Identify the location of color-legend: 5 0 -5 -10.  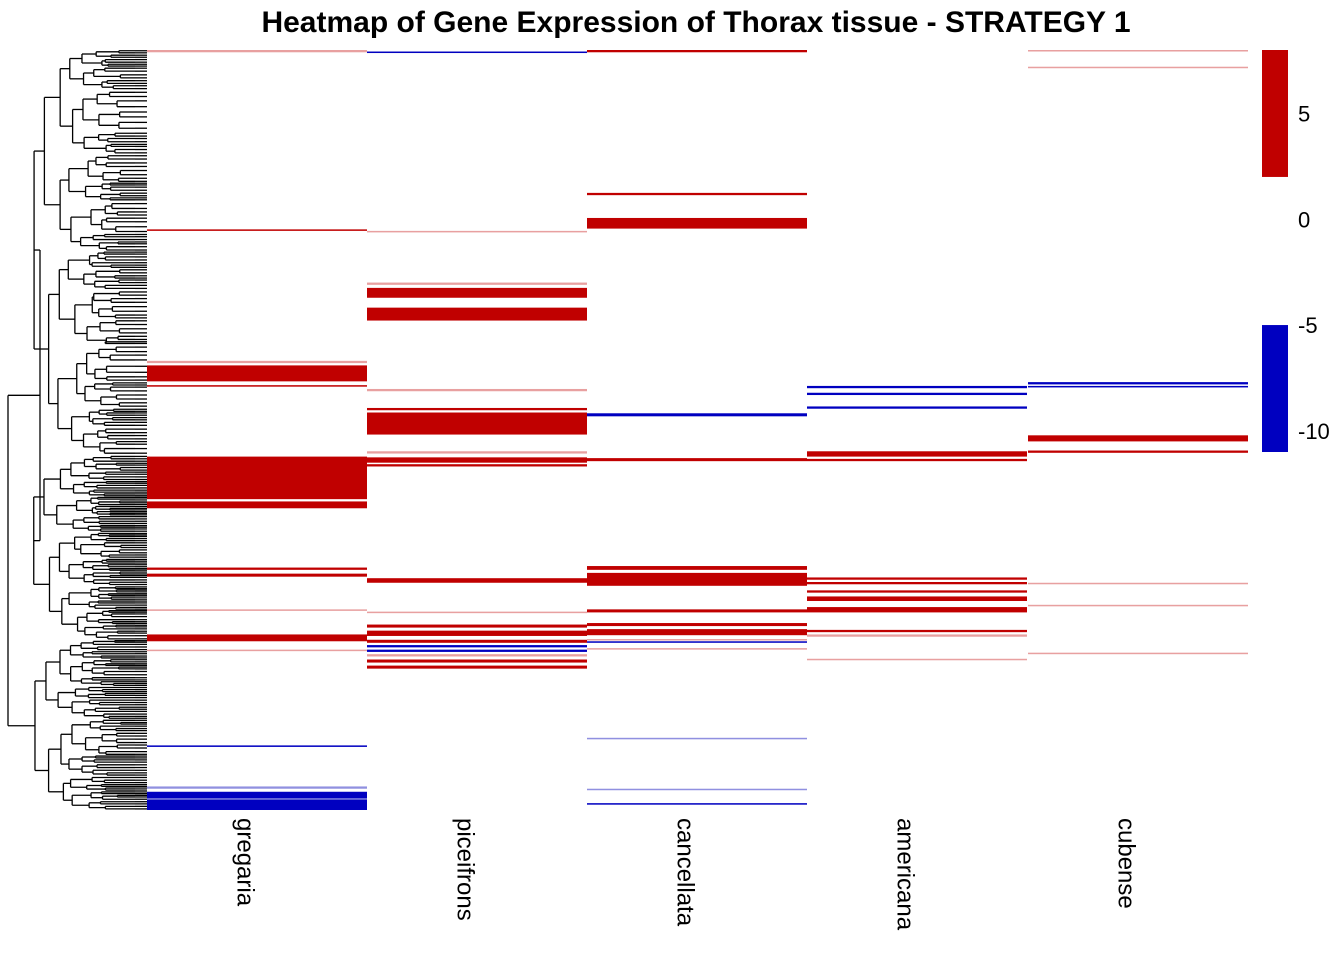
(1296, 251).